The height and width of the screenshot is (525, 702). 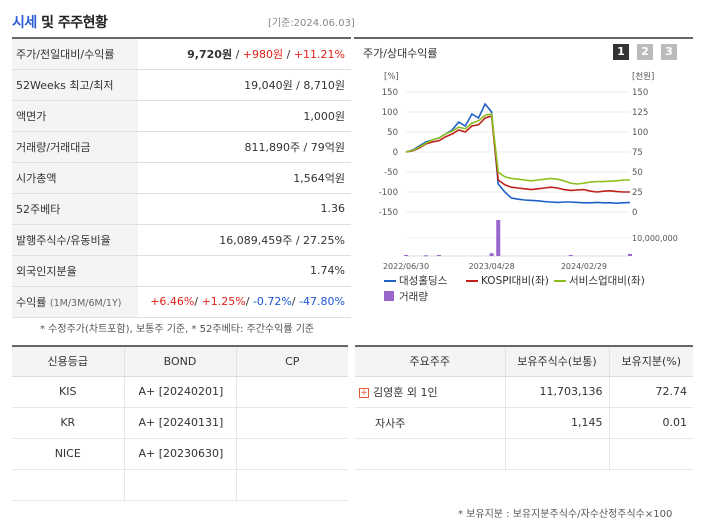 What do you see at coordinates (85, 303) in the screenshot?
I see `quote-label-small: (1M/3M/6M/1Y)` at bounding box center [85, 303].